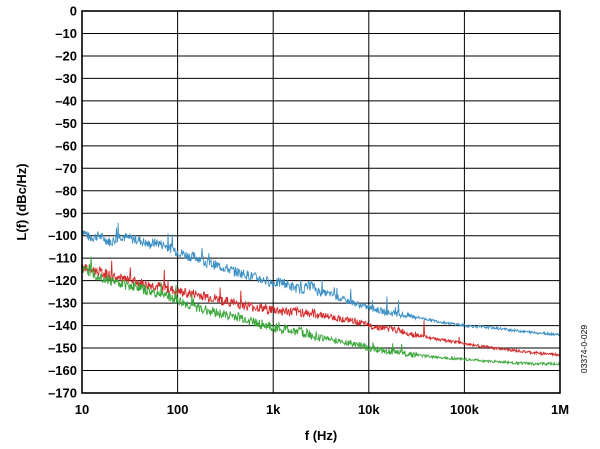 This screenshot has height=449, width=600. Describe the element at coordinates (178, 409) in the screenshot. I see `x-tick-label: 100` at that location.